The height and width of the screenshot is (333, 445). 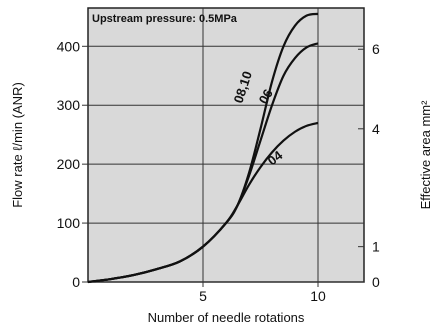 I want to click on x-tick-label: 5, so click(x=203, y=296).